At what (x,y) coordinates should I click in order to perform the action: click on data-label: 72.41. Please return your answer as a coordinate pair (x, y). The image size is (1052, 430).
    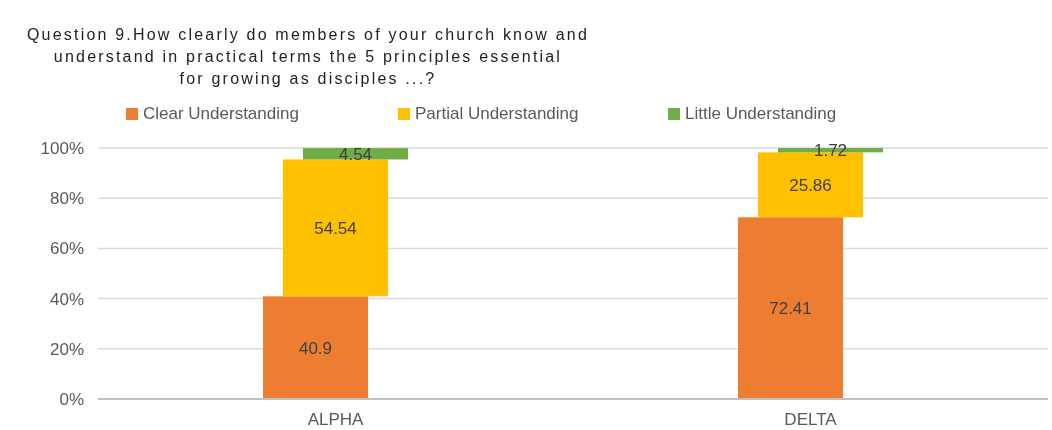
    Looking at the image, I should click on (790, 309).